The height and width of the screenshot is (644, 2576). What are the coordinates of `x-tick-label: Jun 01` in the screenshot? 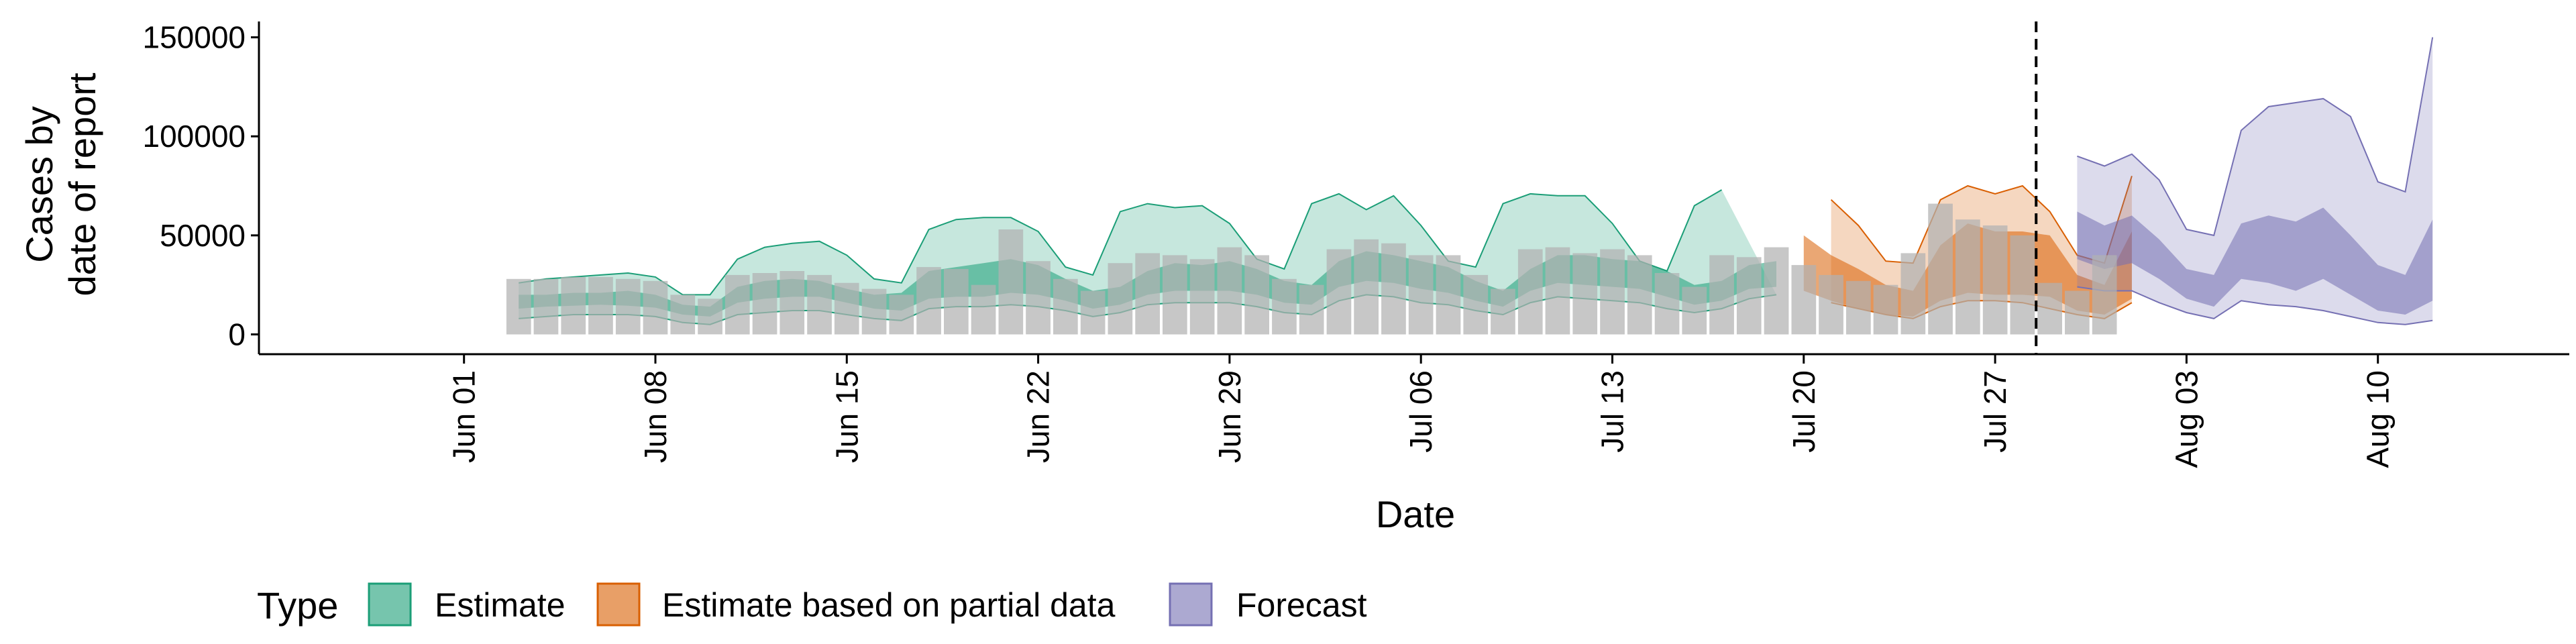 It's located at (464, 416).